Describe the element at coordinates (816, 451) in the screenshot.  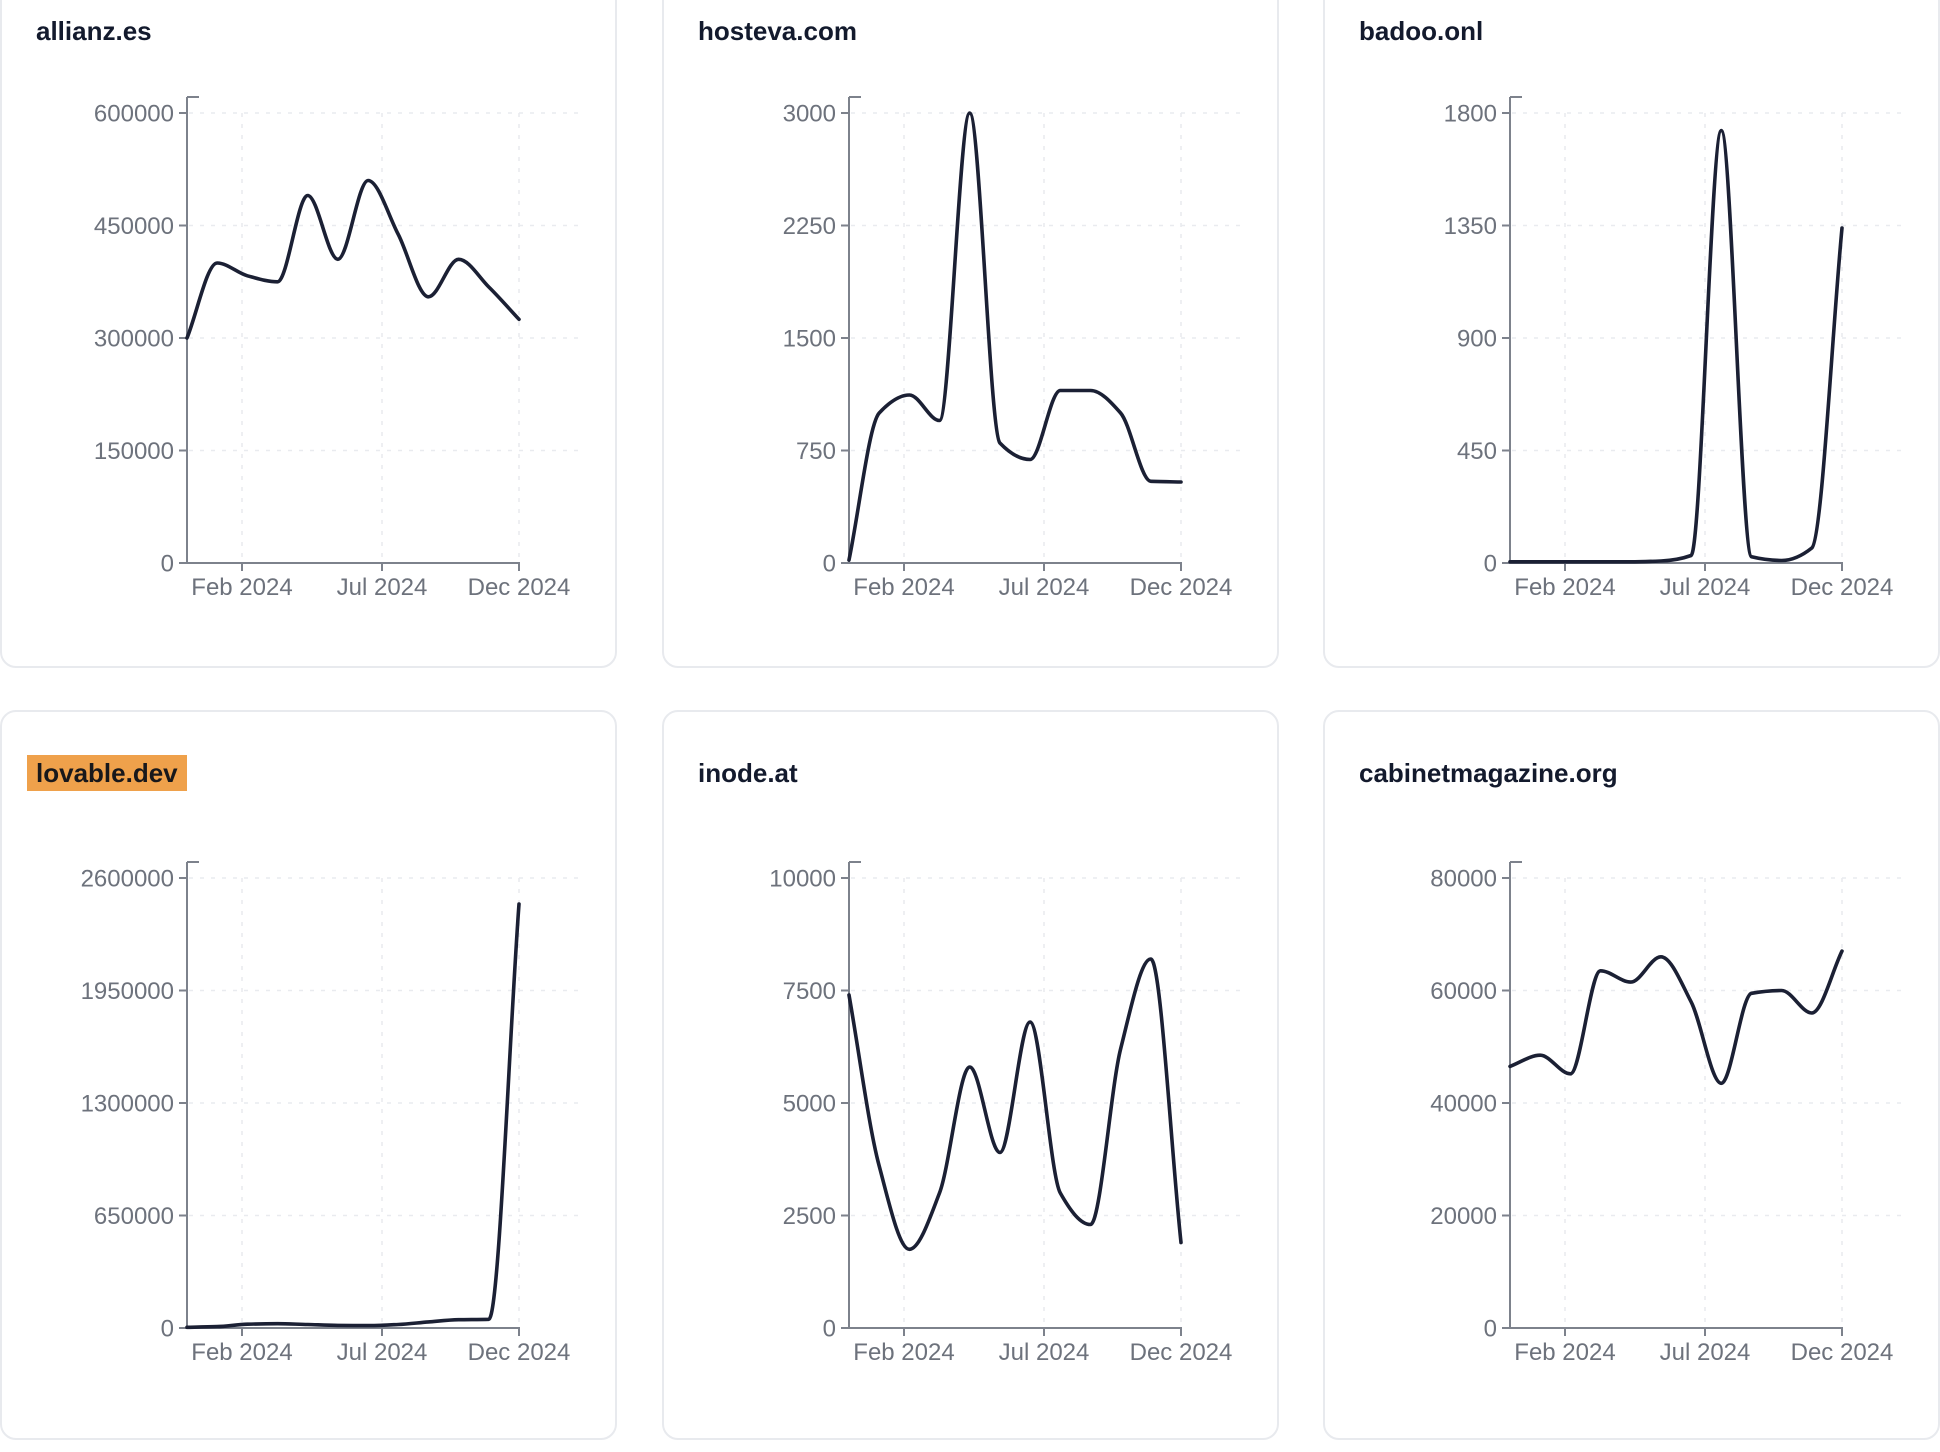
I see `y-tick-label: 750` at that location.